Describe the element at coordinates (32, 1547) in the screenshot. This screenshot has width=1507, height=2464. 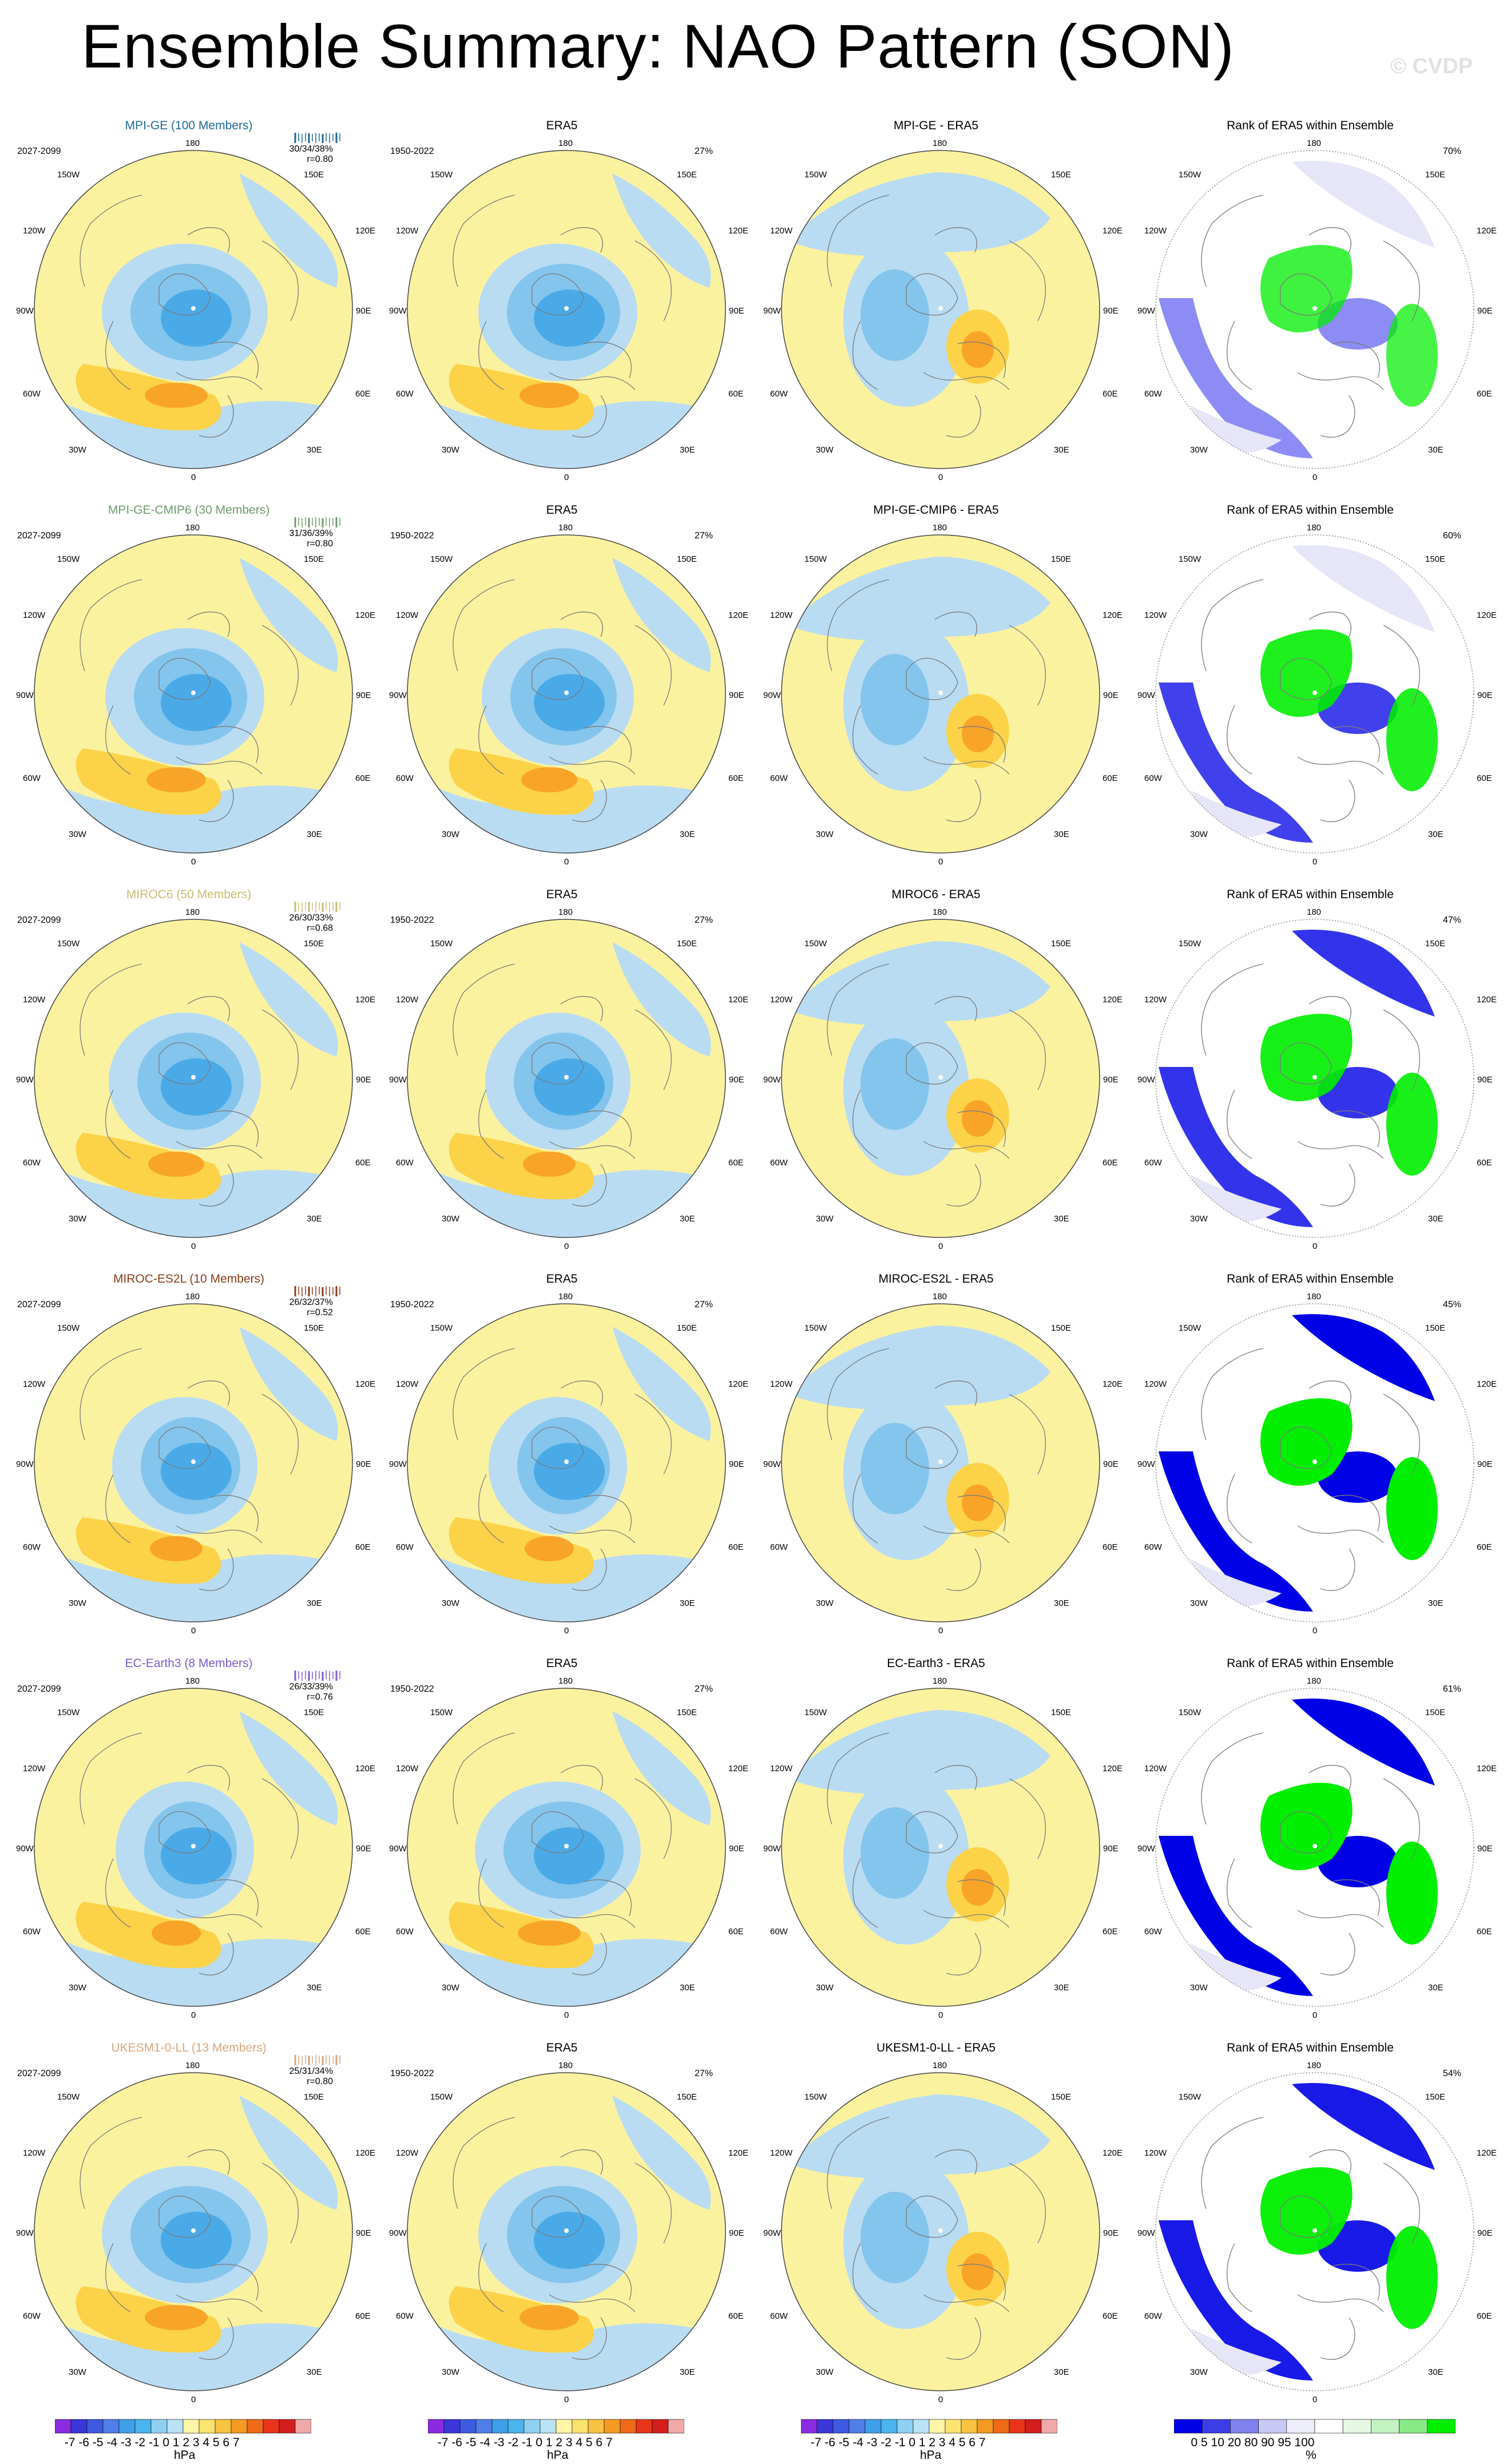
I see `longitude-label-mid-lower-left: 60W` at that location.